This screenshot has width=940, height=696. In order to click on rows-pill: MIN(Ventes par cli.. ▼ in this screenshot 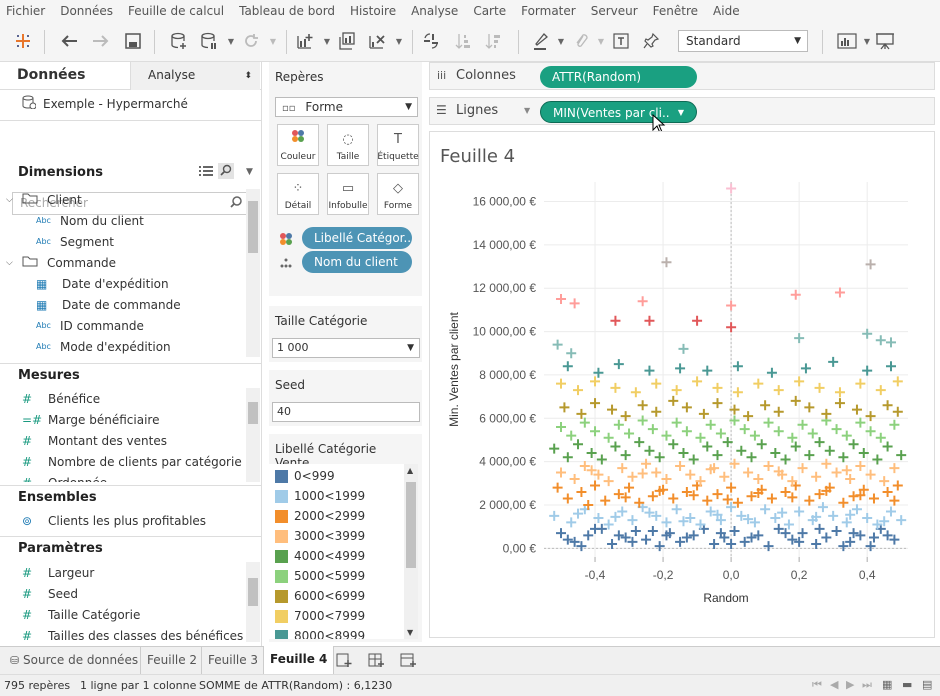, I will do `click(618, 112)`.